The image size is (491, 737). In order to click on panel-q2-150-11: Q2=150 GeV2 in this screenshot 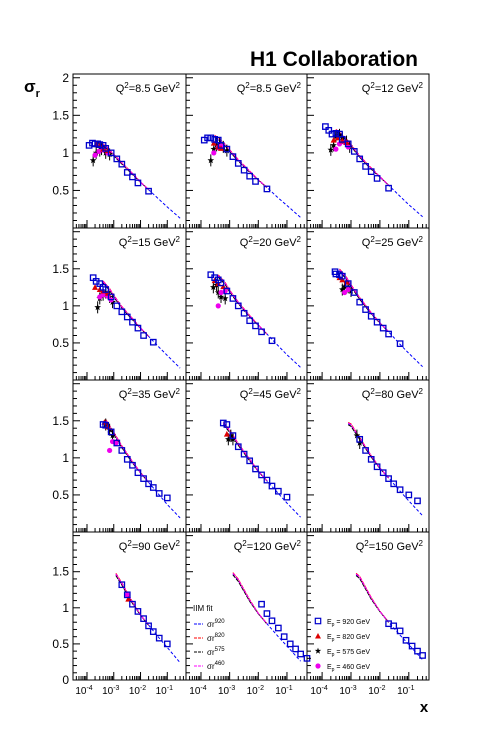, I will do `click(368, 608)`.